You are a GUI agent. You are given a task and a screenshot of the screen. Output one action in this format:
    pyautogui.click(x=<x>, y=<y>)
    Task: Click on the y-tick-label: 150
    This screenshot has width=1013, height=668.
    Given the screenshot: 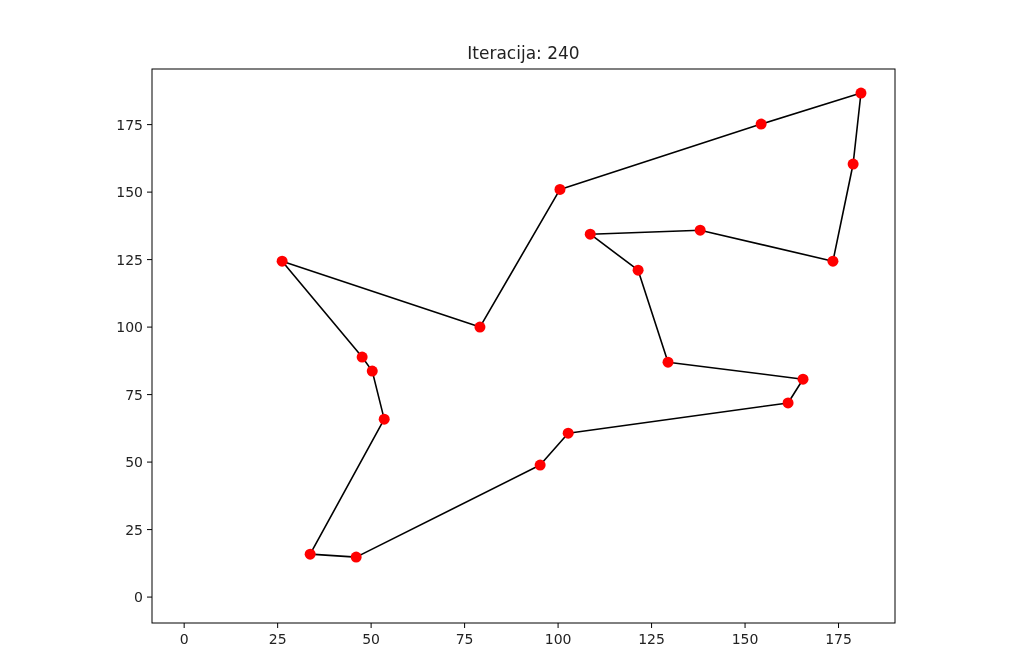 What is the action you would take?
    pyautogui.click(x=129, y=192)
    